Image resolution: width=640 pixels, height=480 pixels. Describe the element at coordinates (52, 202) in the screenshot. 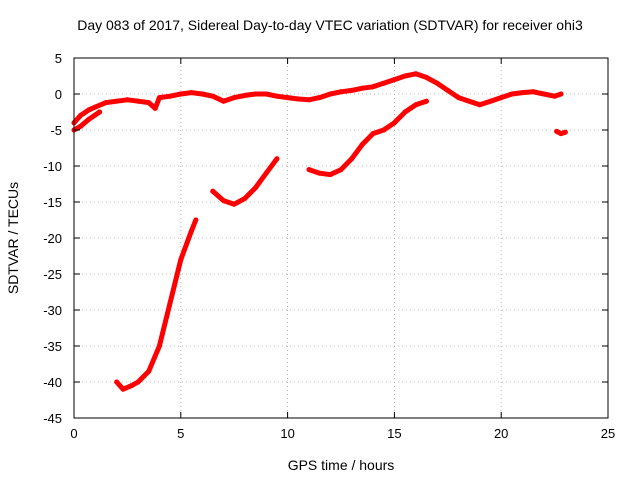

I see `y-tick-label: -15` at that location.